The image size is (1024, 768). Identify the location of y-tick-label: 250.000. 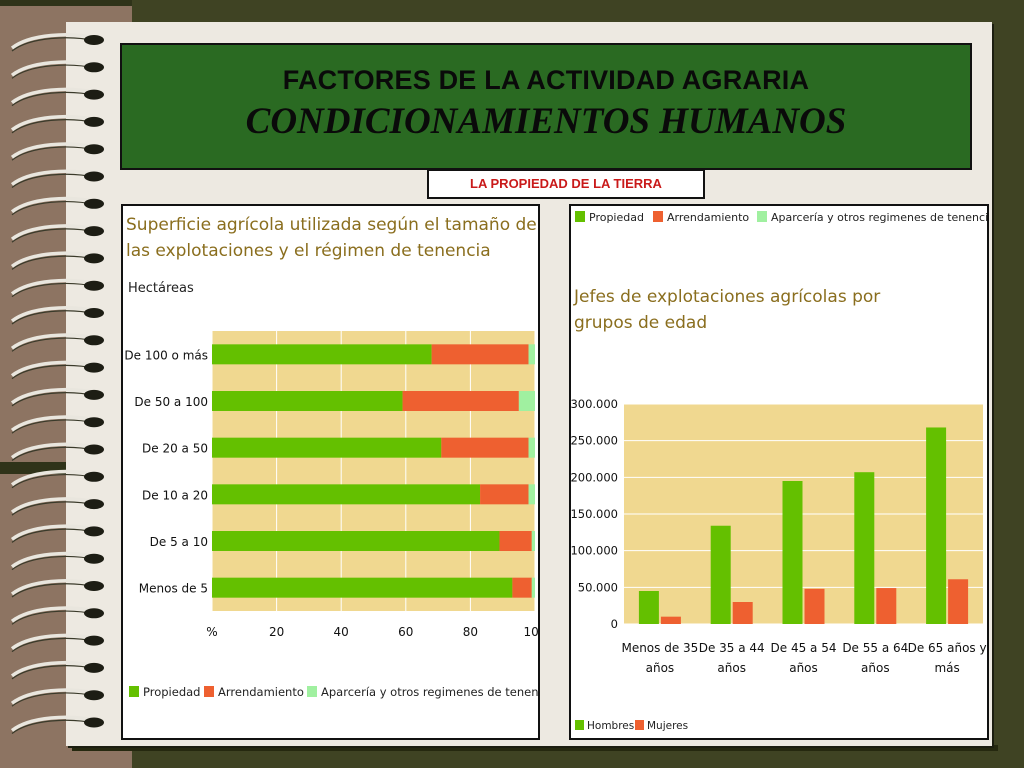
(594, 441).